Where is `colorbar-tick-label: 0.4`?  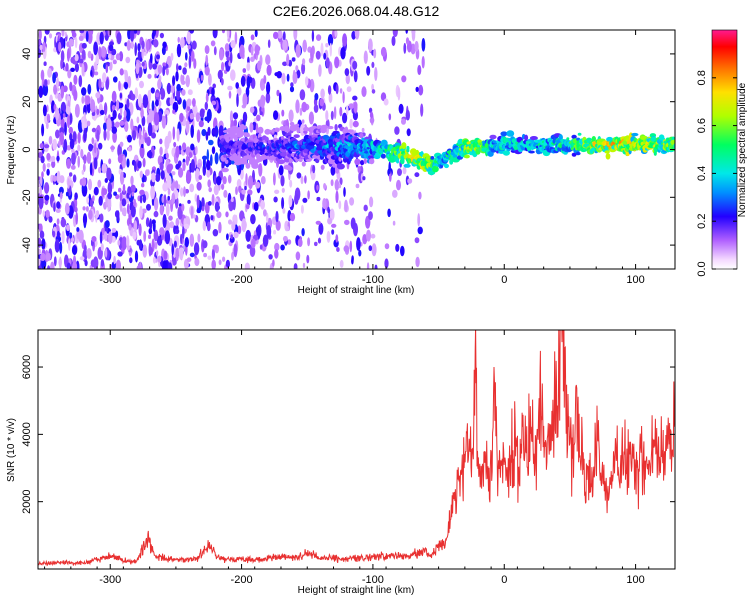
colorbar-tick-label: 0.4 is located at coordinates (702, 173).